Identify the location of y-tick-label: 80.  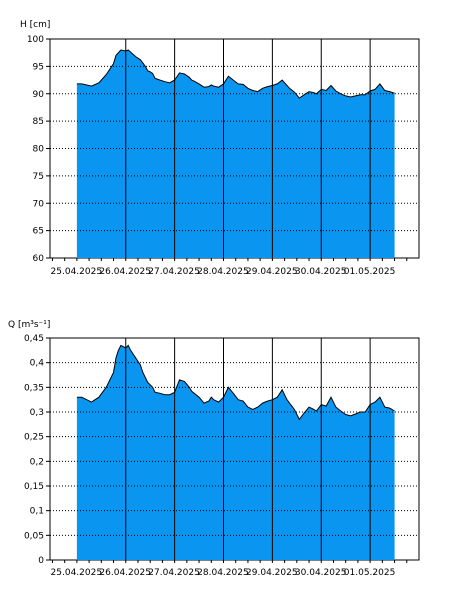
(39, 150).